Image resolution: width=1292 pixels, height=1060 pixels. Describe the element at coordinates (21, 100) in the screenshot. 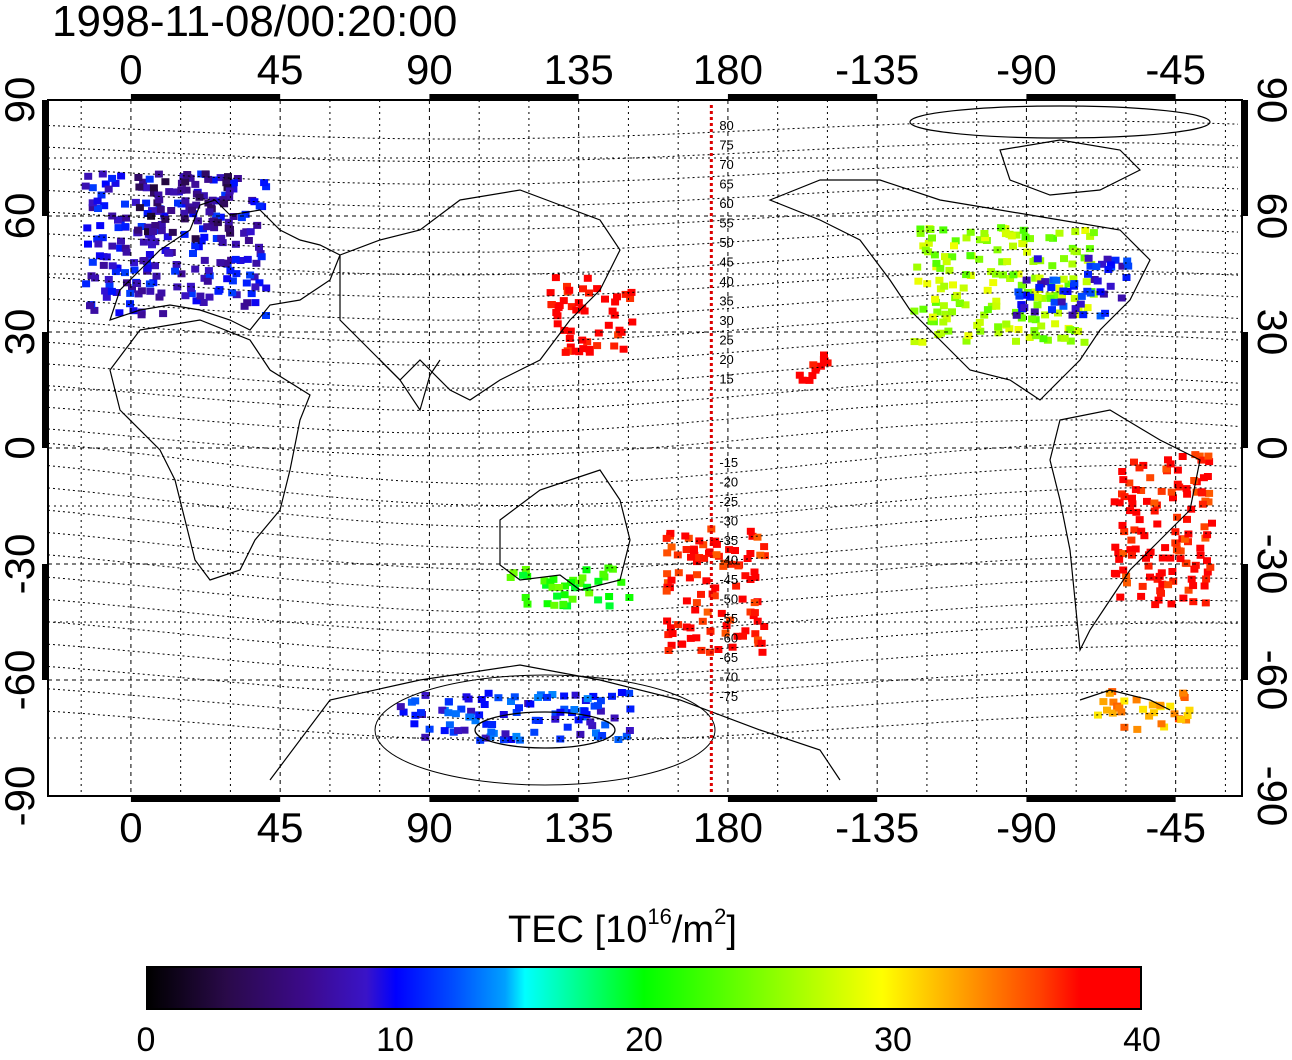

I see `lat-label-left: 90` at that location.